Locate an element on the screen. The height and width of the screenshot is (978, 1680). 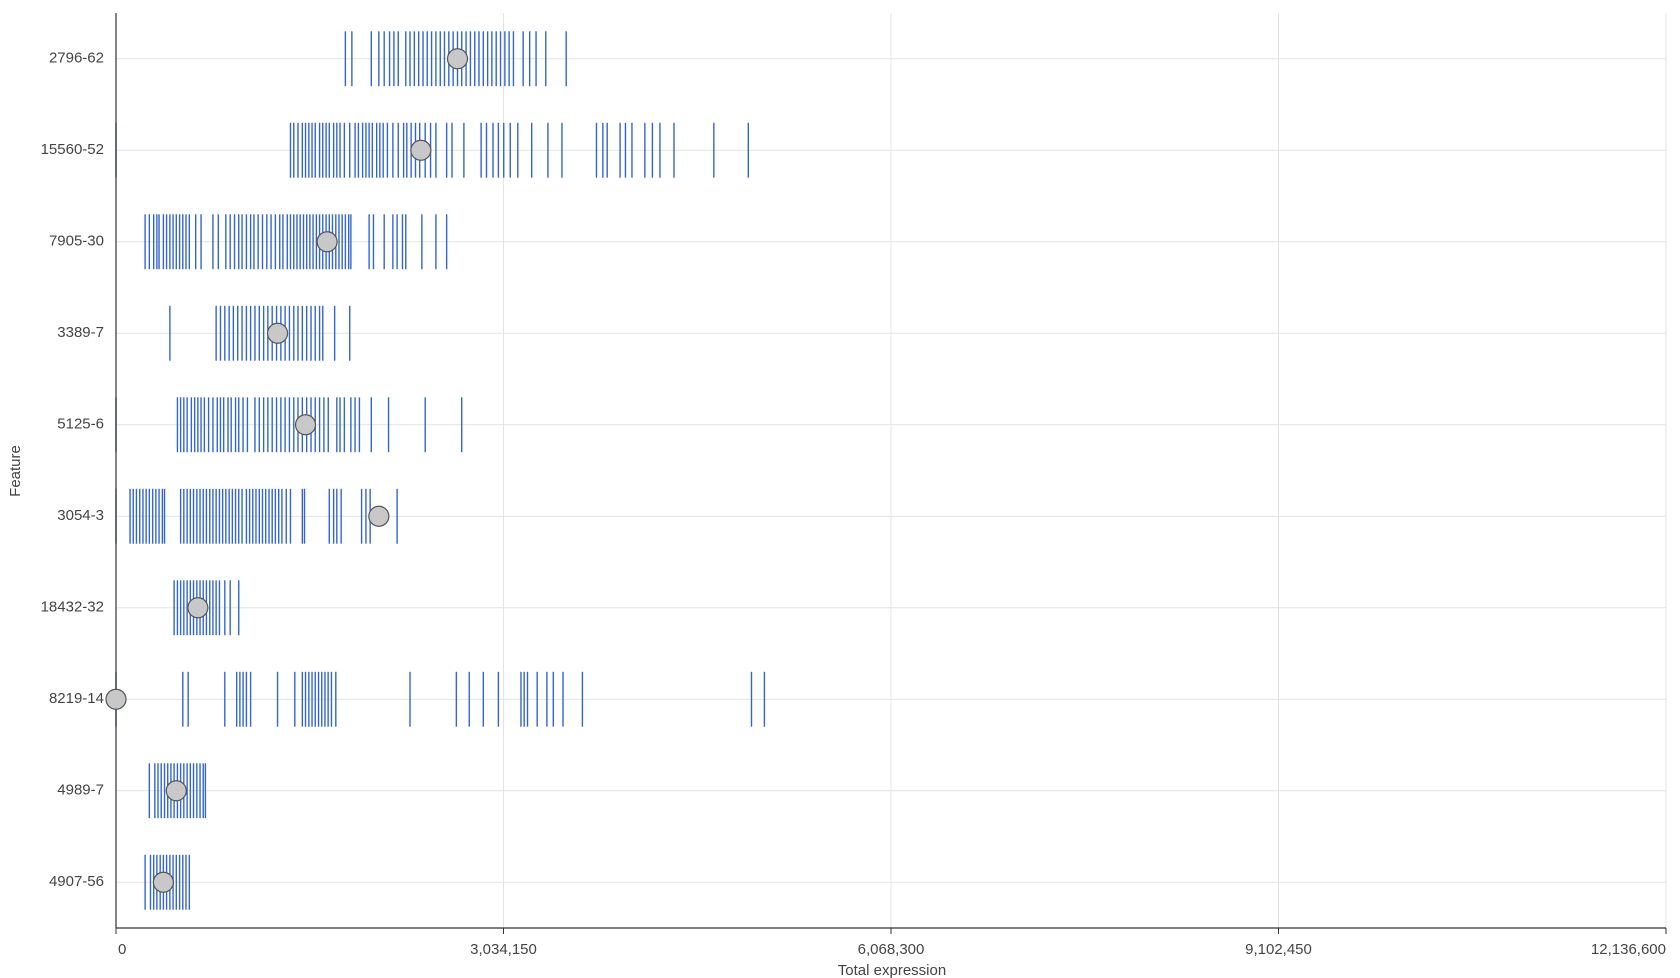
y-tick-label: 5125-6 is located at coordinates (80, 424).